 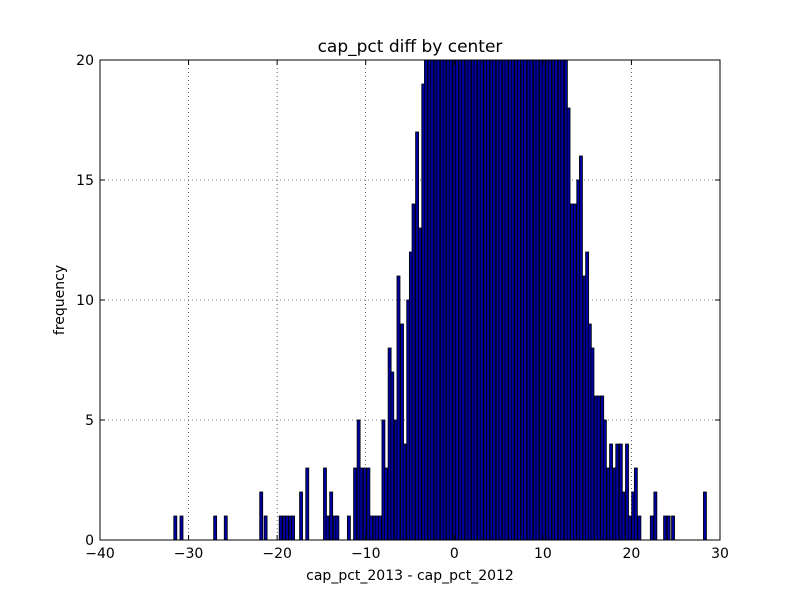 What do you see at coordinates (366, 554) in the screenshot?
I see `x-tick-label: −10` at bounding box center [366, 554].